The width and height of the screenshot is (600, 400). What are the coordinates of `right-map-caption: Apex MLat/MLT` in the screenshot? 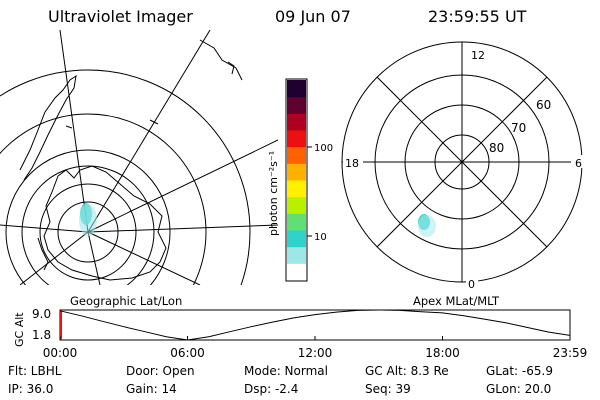 It's located at (456, 301).